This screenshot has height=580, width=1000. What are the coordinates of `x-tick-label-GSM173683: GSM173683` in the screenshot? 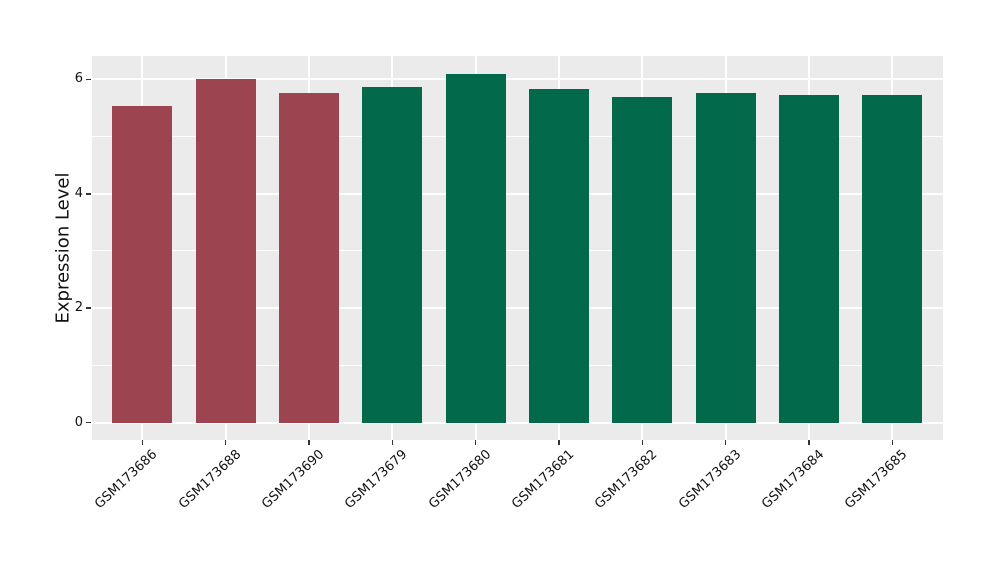 It's located at (709, 479).